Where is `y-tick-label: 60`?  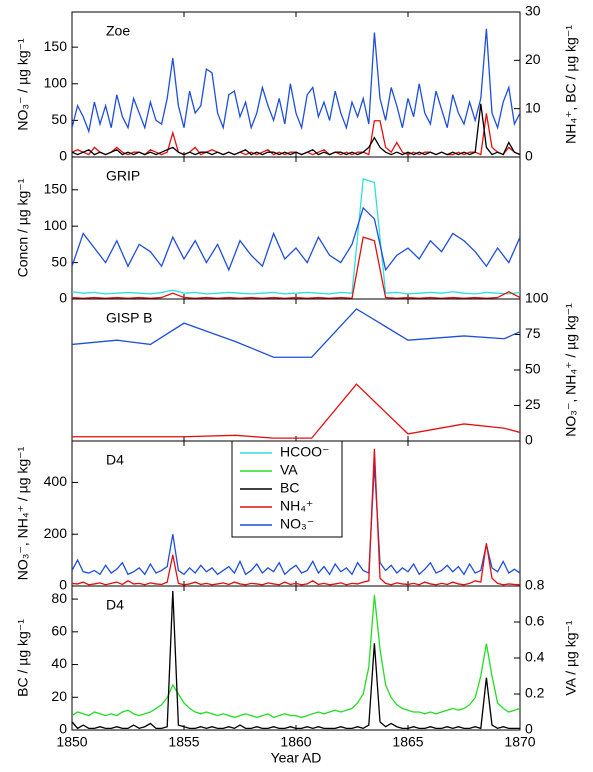 y-tick-label: 60 is located at coordinates (59, 631).